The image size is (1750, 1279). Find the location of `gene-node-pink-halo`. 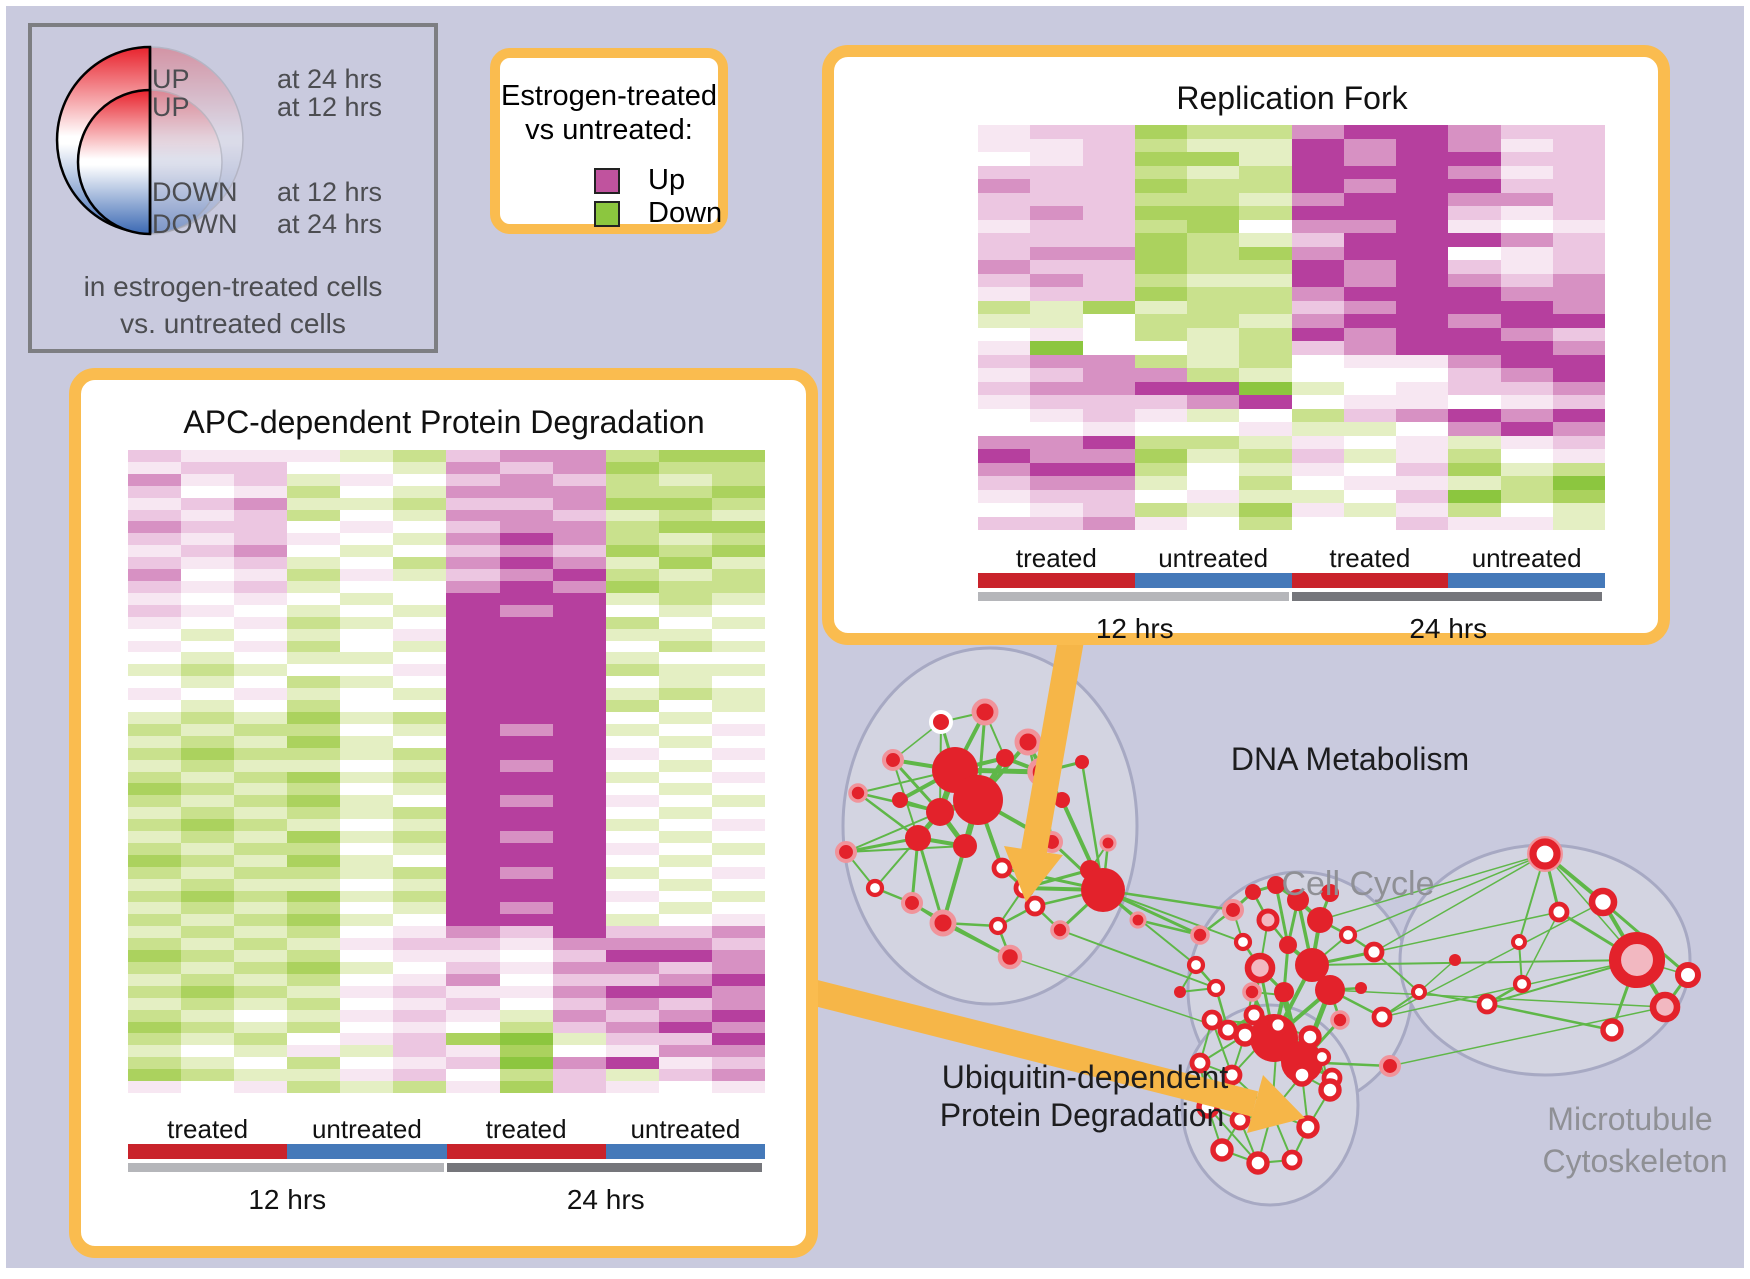

gene-node-pink-halo is located at coordinates (1390, 1066).